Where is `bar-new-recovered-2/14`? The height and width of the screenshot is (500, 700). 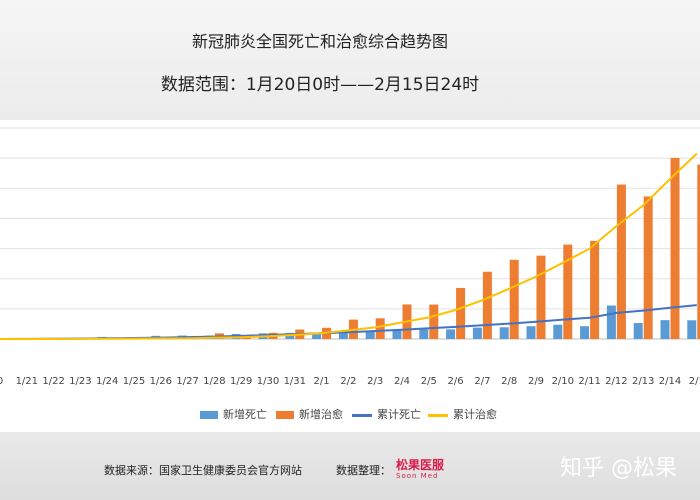 bar-new-recovered-2/14 is located at coordinates (675, 248).